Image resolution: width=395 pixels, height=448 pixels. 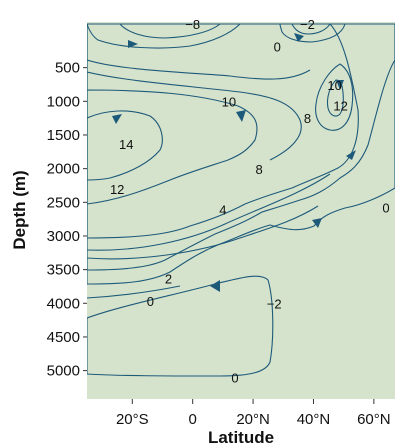 What do you see at coordinates (19, 209) in the screenshot?
I see `y-axis-title: Depth (m)` at bounding box center [19, 209].